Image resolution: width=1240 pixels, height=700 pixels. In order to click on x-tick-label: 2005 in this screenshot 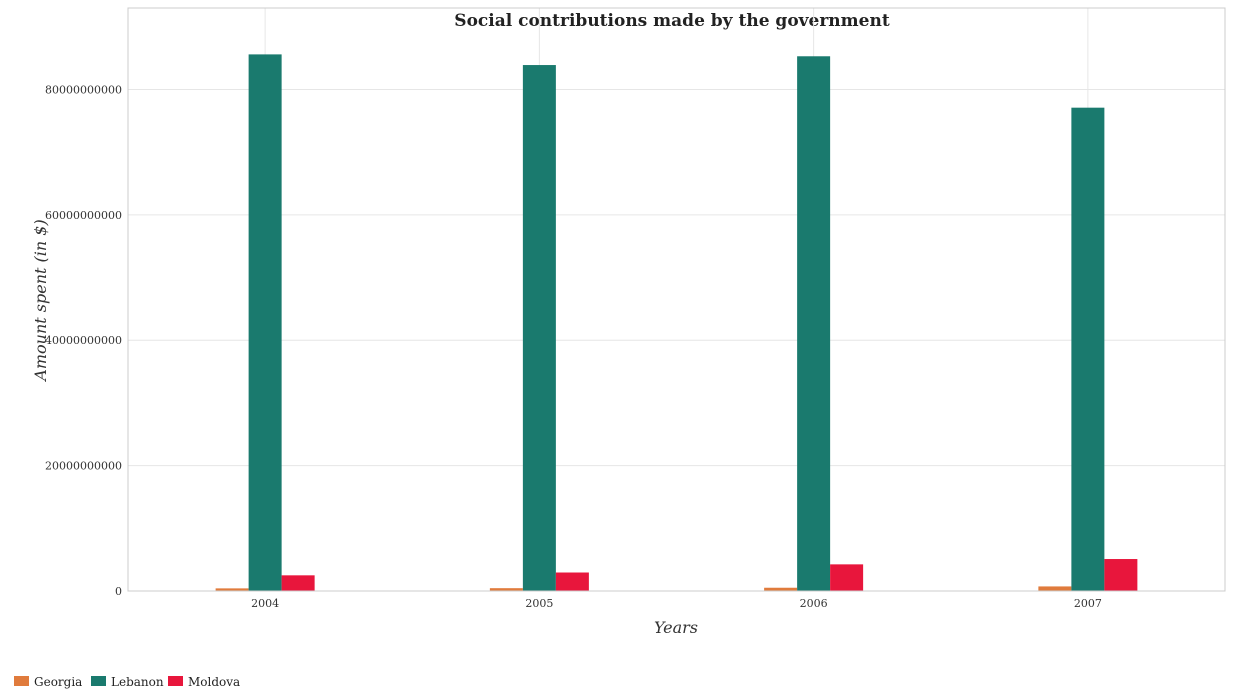, I will do `click(539, 603)`.